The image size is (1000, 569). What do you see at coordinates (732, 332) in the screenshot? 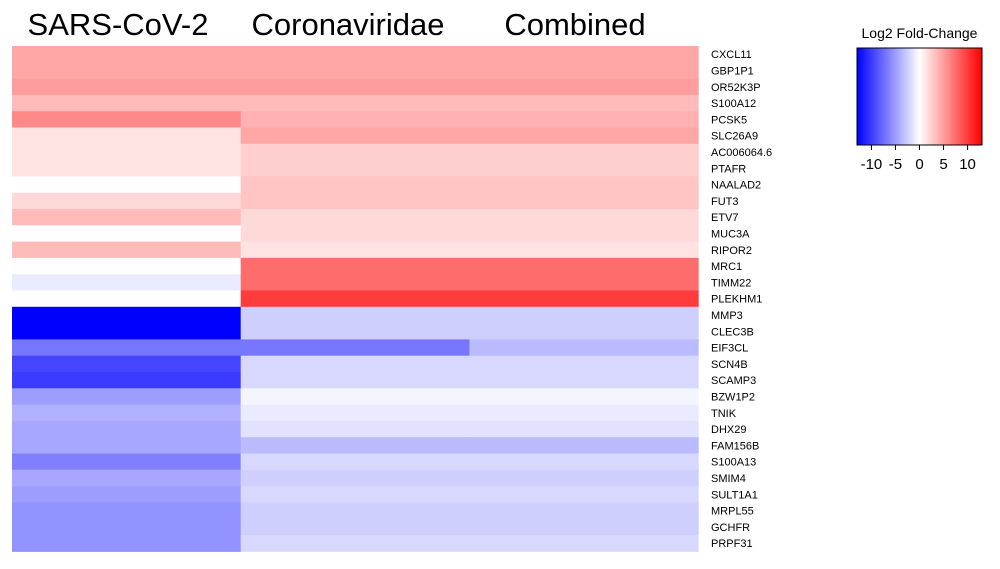
I see `row-label-CLEC3B: CLEC3B` at bounding box center [732, 332].